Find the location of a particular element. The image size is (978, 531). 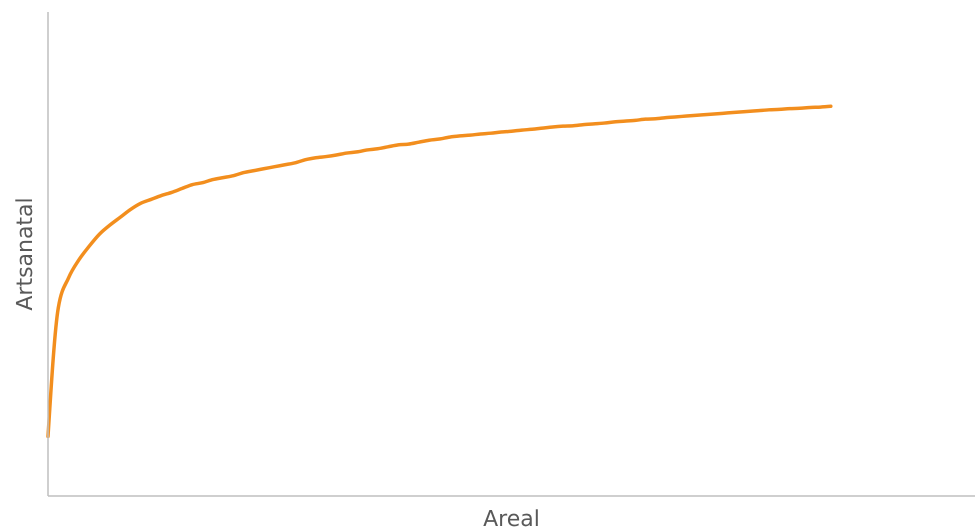

x-axis-title: Areal is located at coordinates (511, 519).